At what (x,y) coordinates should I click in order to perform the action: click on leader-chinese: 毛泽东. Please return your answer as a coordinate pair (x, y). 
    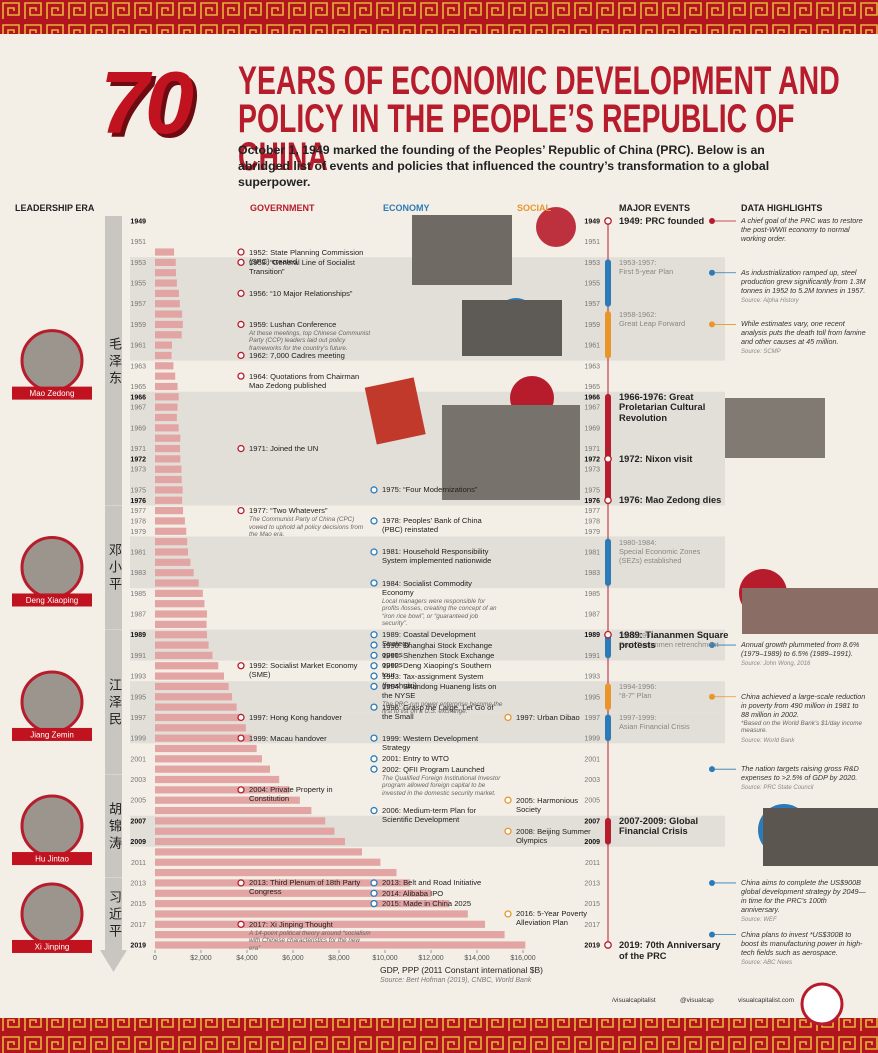
    Looking at the image, I should click on (113, 362).